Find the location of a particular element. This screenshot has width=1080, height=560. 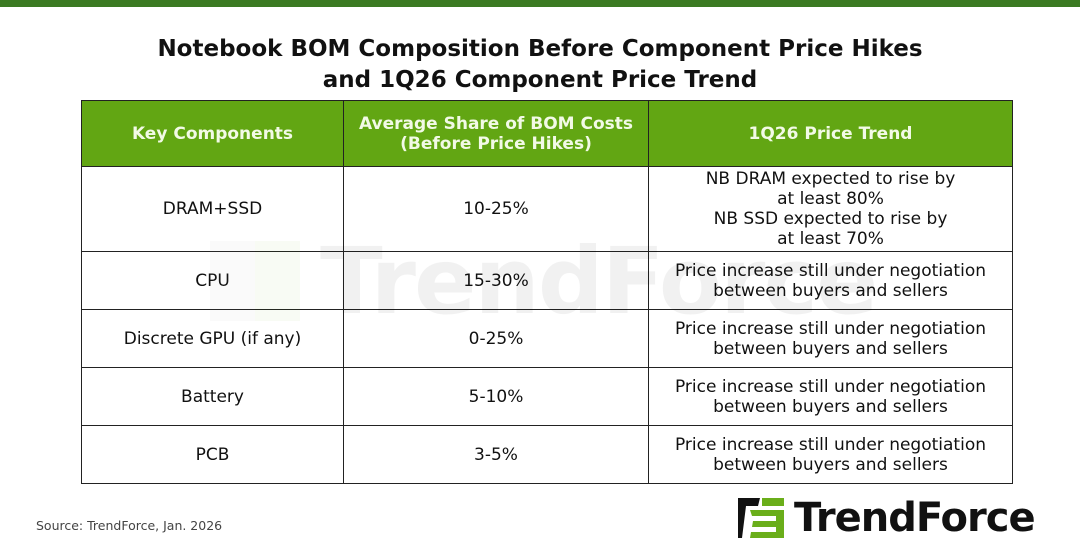

cell-component: Discrete GPU (if any) is located at coordinates (212, 338).